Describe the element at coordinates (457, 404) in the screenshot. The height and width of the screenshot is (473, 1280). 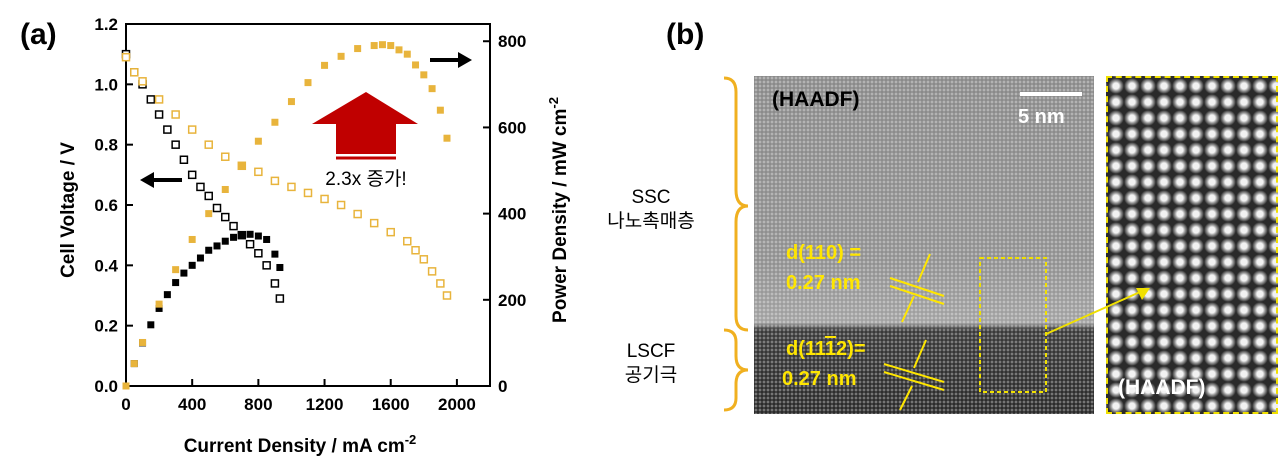
I see `x-tick-label: 2000` at that location.